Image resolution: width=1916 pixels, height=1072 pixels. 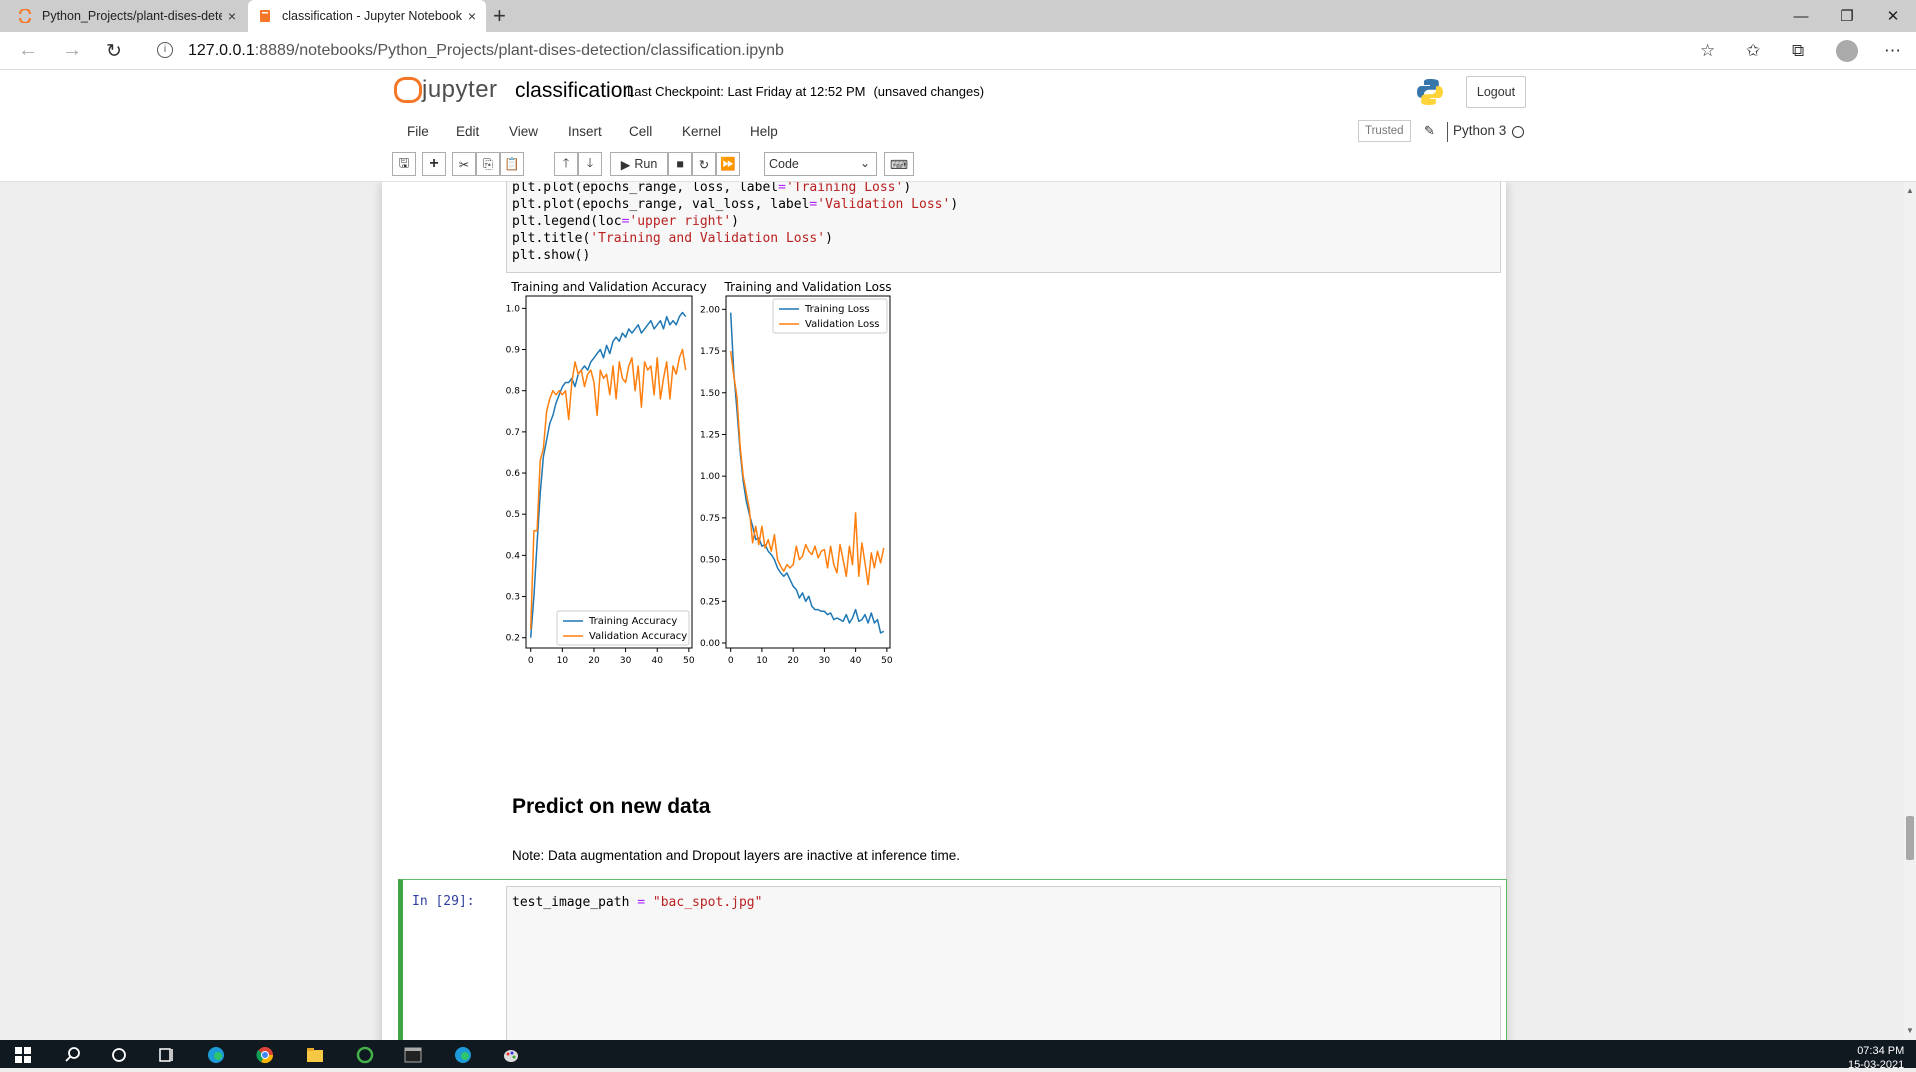 What do you see at coordinates (119, 1055) in the screenshot?
I see `cortana-icon` at bounding box center [119, 1055].